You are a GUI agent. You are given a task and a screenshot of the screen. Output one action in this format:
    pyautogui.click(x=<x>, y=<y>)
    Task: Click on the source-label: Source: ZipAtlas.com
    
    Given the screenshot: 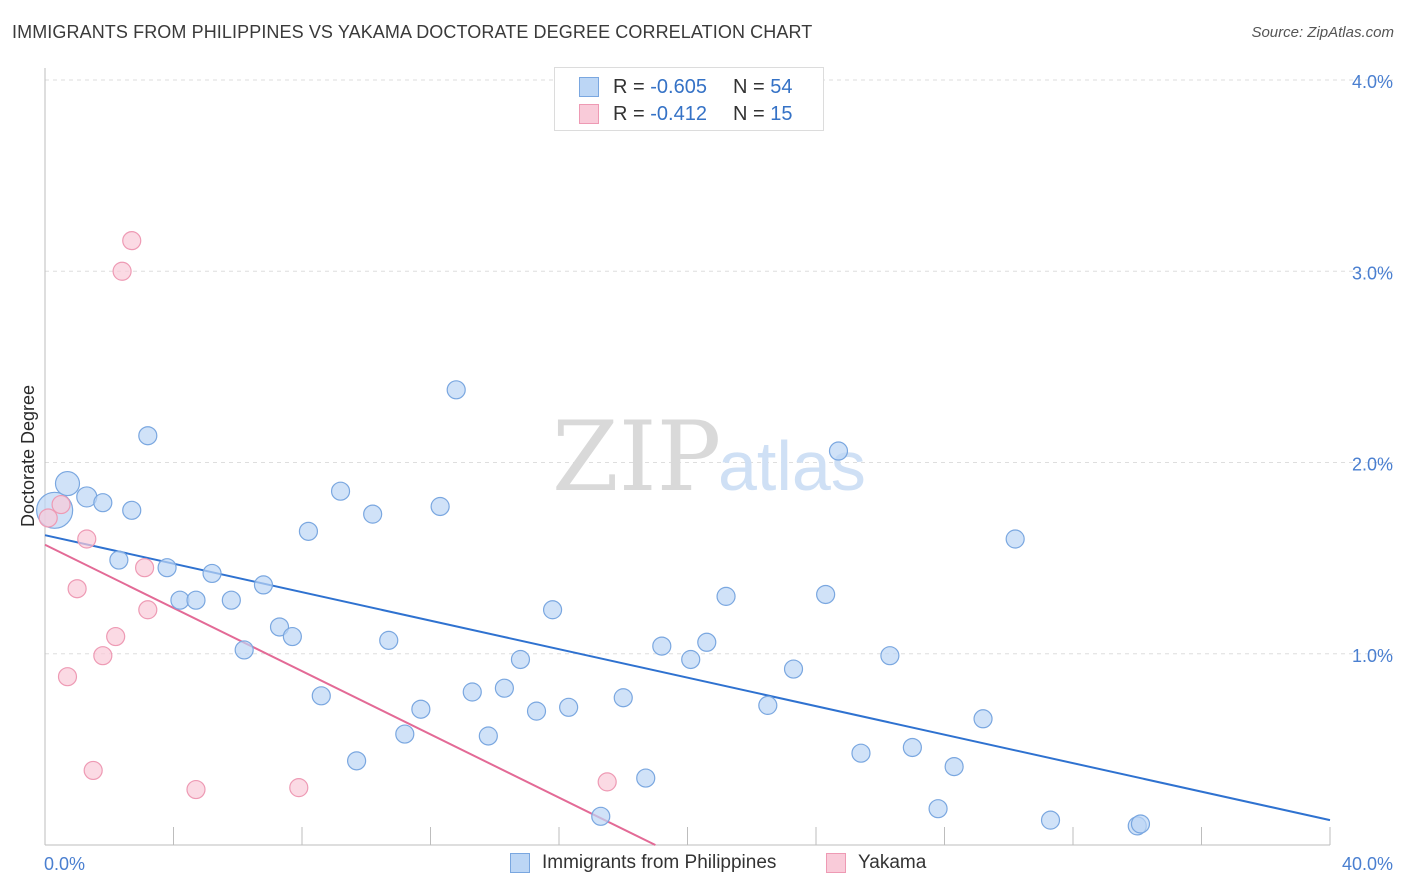 What is the action you would take?
    pyautogui.click(x=1322, y=32)
    